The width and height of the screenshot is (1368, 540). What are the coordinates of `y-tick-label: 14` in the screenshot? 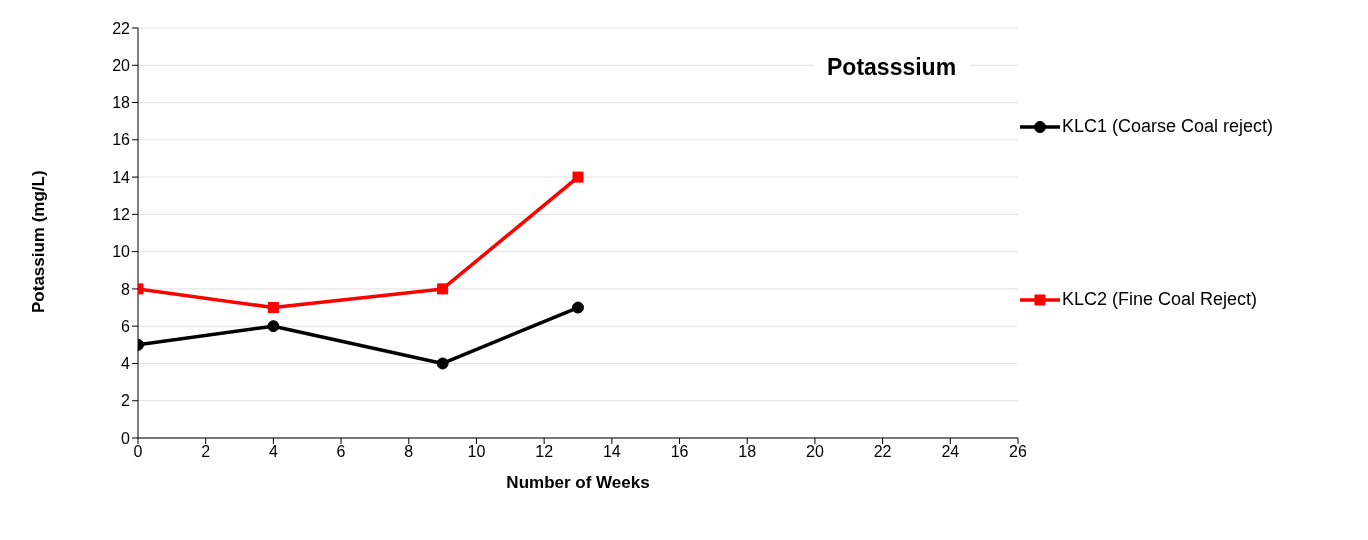 It's located at (121, 177).